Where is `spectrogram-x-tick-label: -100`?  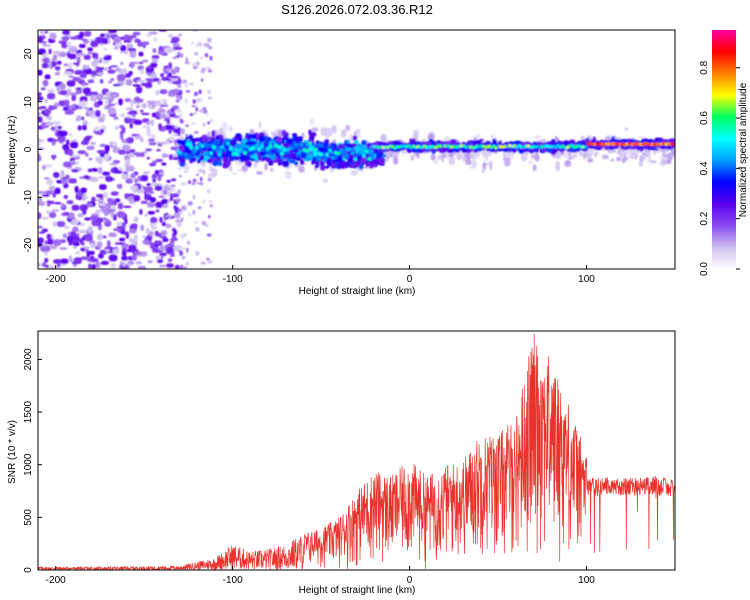 spectrogram-x-tick-label: -100 is located at coordinates (233, 279).